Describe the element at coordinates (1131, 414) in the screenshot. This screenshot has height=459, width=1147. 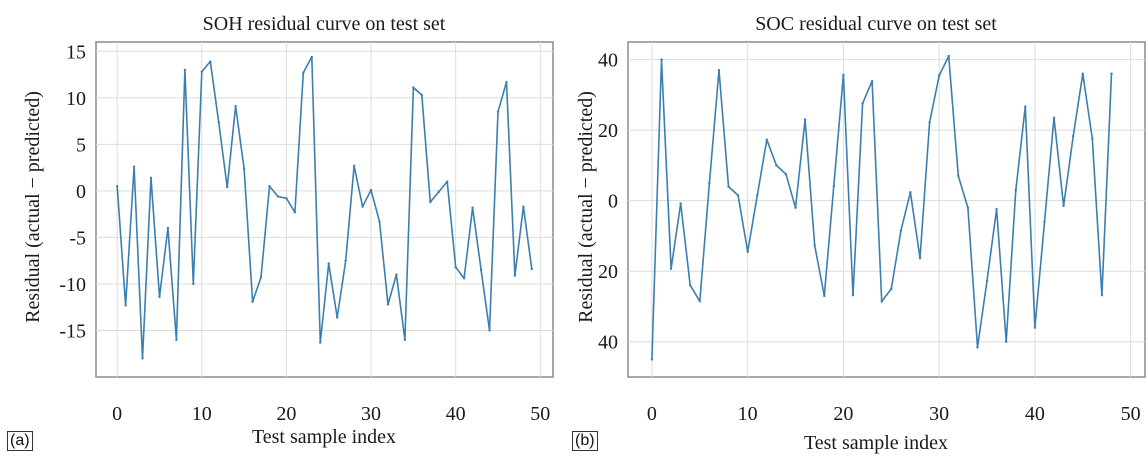
I see `x-tick-label: 50` at that location.